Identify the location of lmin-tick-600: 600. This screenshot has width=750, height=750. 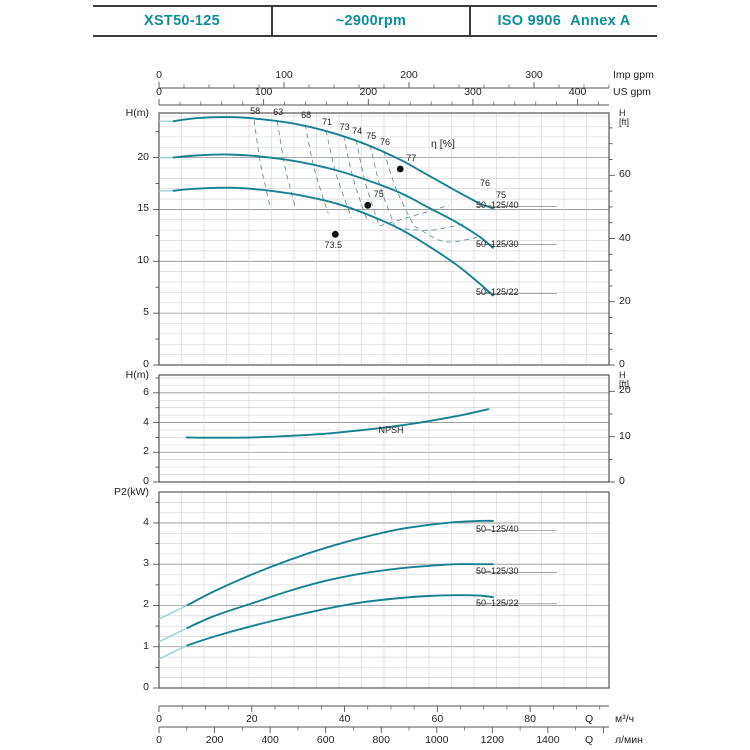
(325, 740).